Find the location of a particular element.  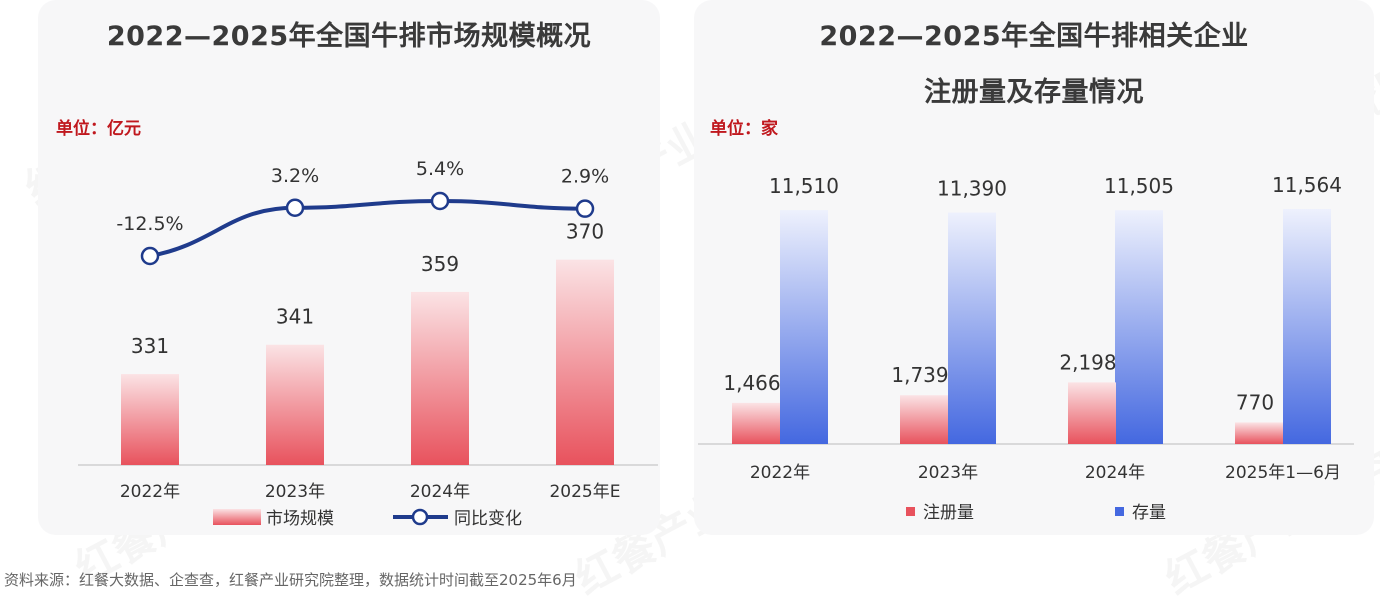

legend-label: 存量 is located at coordinates (1149, 513).